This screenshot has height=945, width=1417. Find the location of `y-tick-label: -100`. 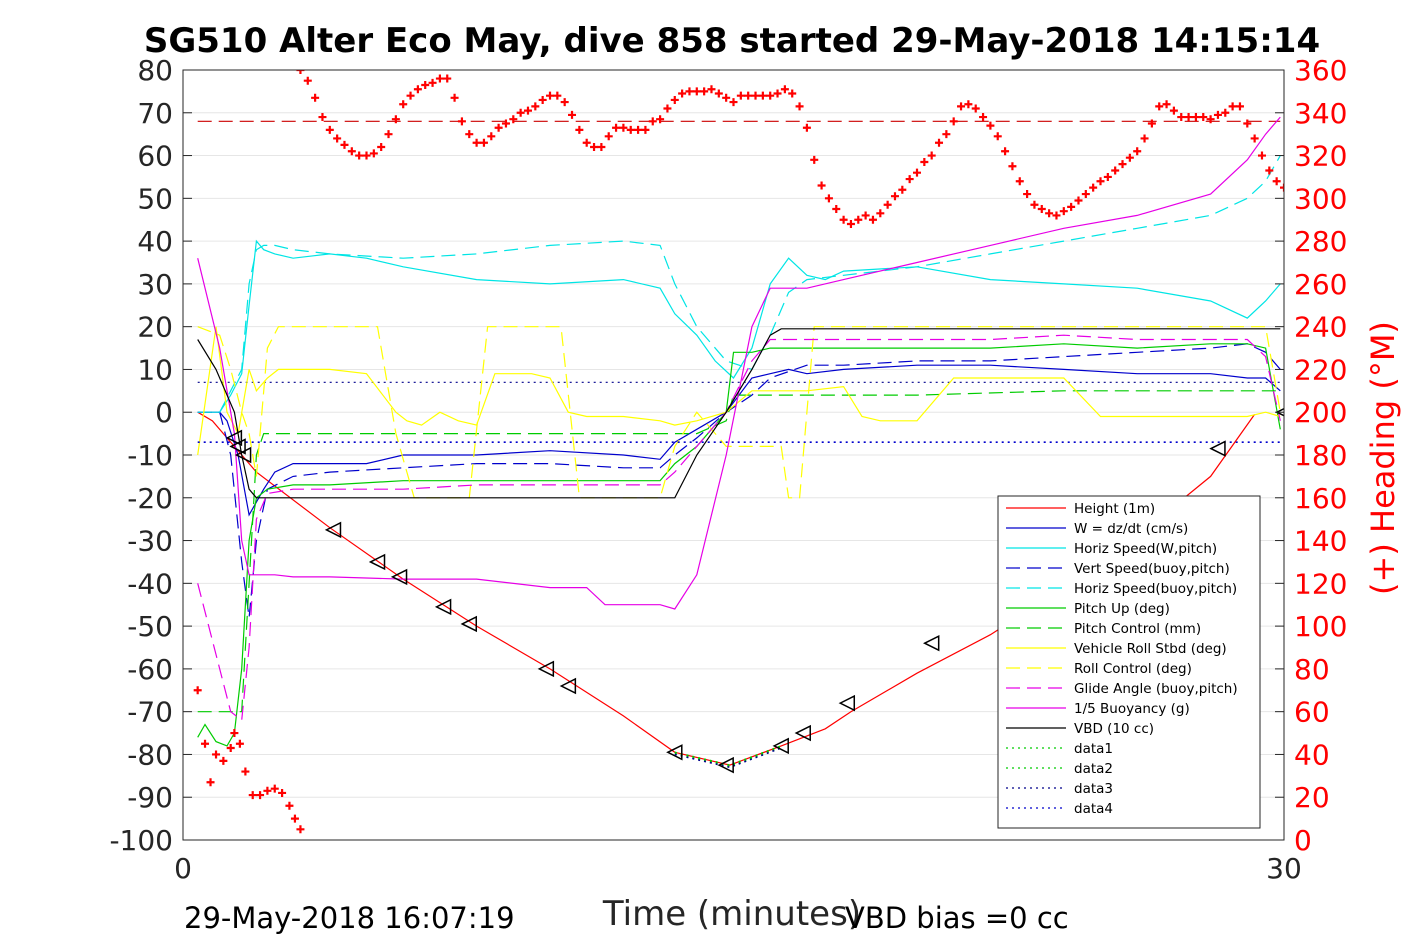

y-tick-label: -100 is located at coordinates (141, 840).